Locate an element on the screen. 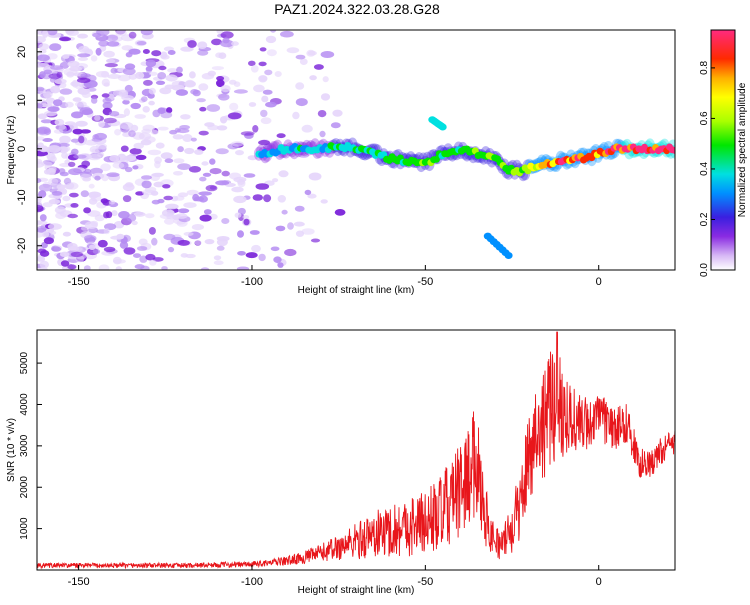 This screenshot has height=605, width=750. spectrogram-secondary-mark is located at coordinates (442, 127).